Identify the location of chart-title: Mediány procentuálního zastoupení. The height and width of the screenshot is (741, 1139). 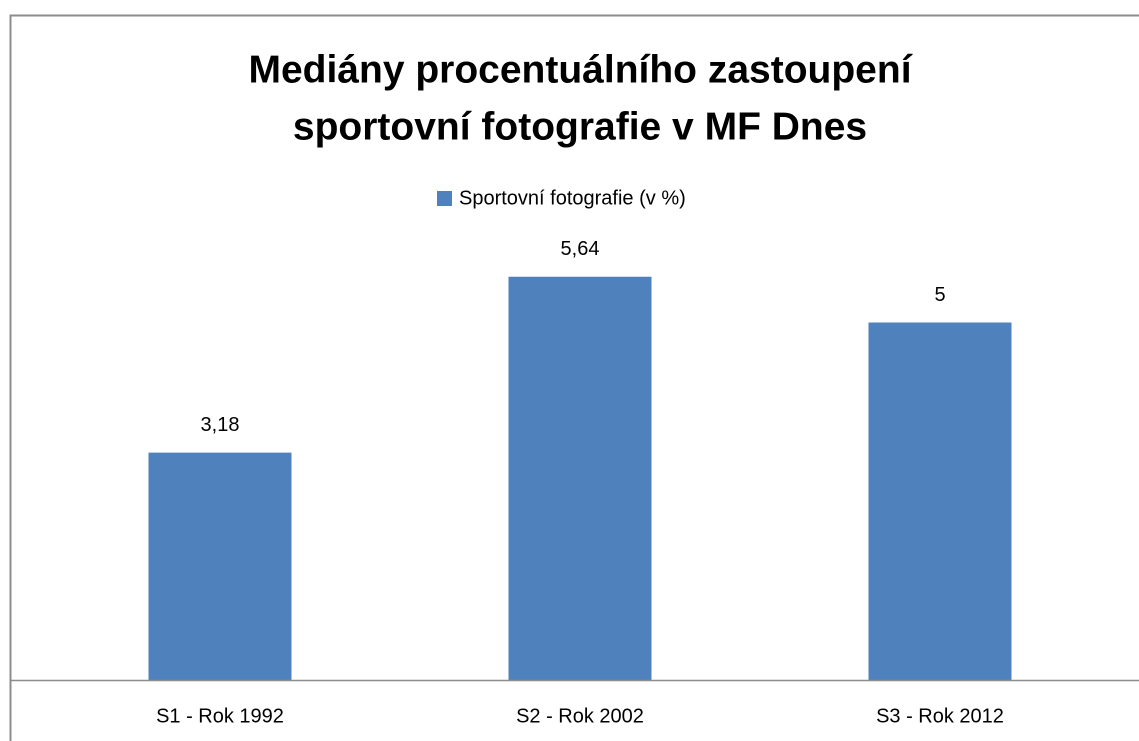
(580, 69).